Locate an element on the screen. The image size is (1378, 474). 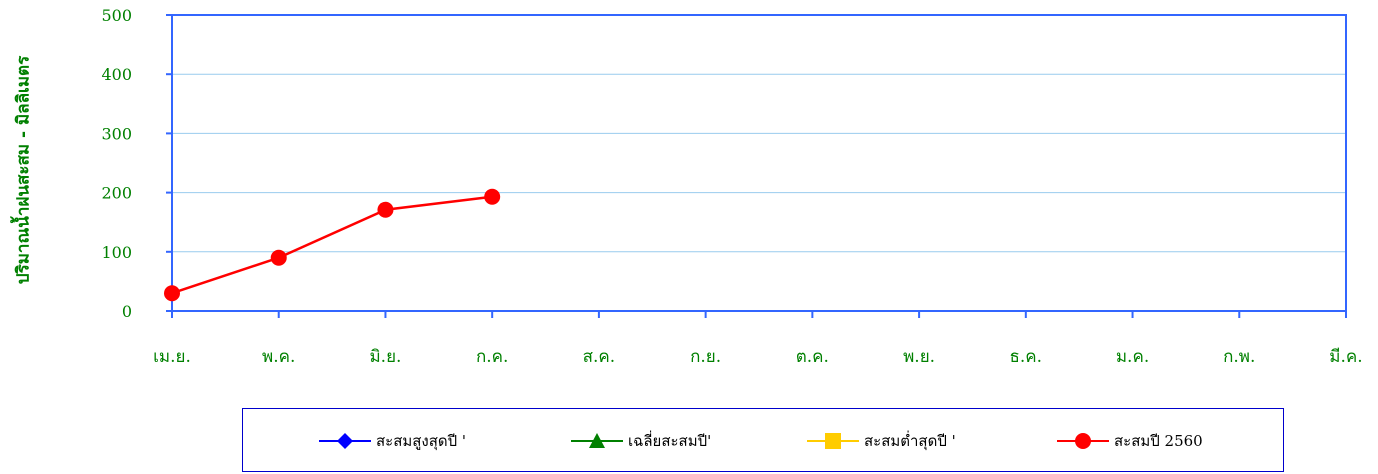
series-layer is located at coordinates (332, 245).